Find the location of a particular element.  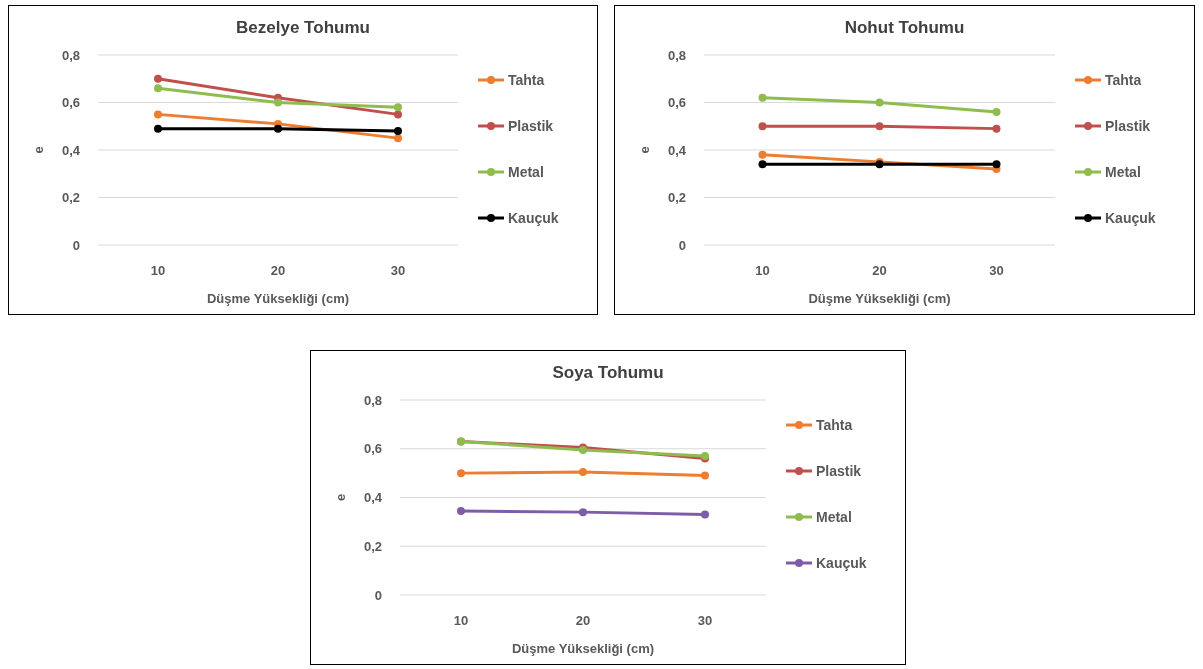

chart-title: Soya Tohumu is located at coordinates (608, 372).